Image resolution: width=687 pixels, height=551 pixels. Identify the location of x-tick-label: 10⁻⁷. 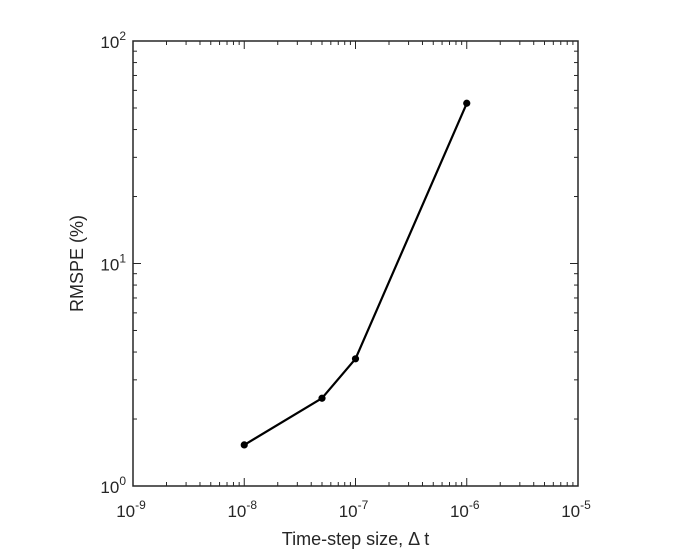
(354, 509).